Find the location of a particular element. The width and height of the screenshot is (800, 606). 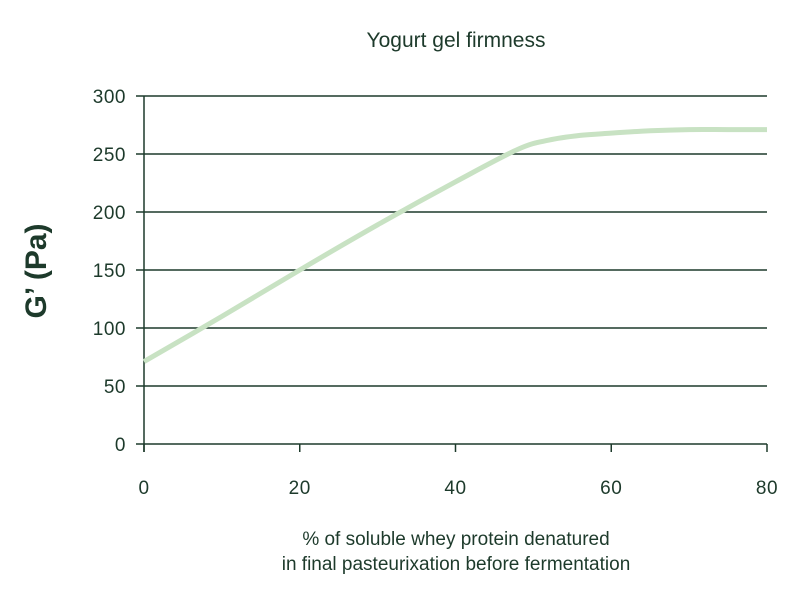

x-tick-label-20: 20 is located at coordinates (300, 488).